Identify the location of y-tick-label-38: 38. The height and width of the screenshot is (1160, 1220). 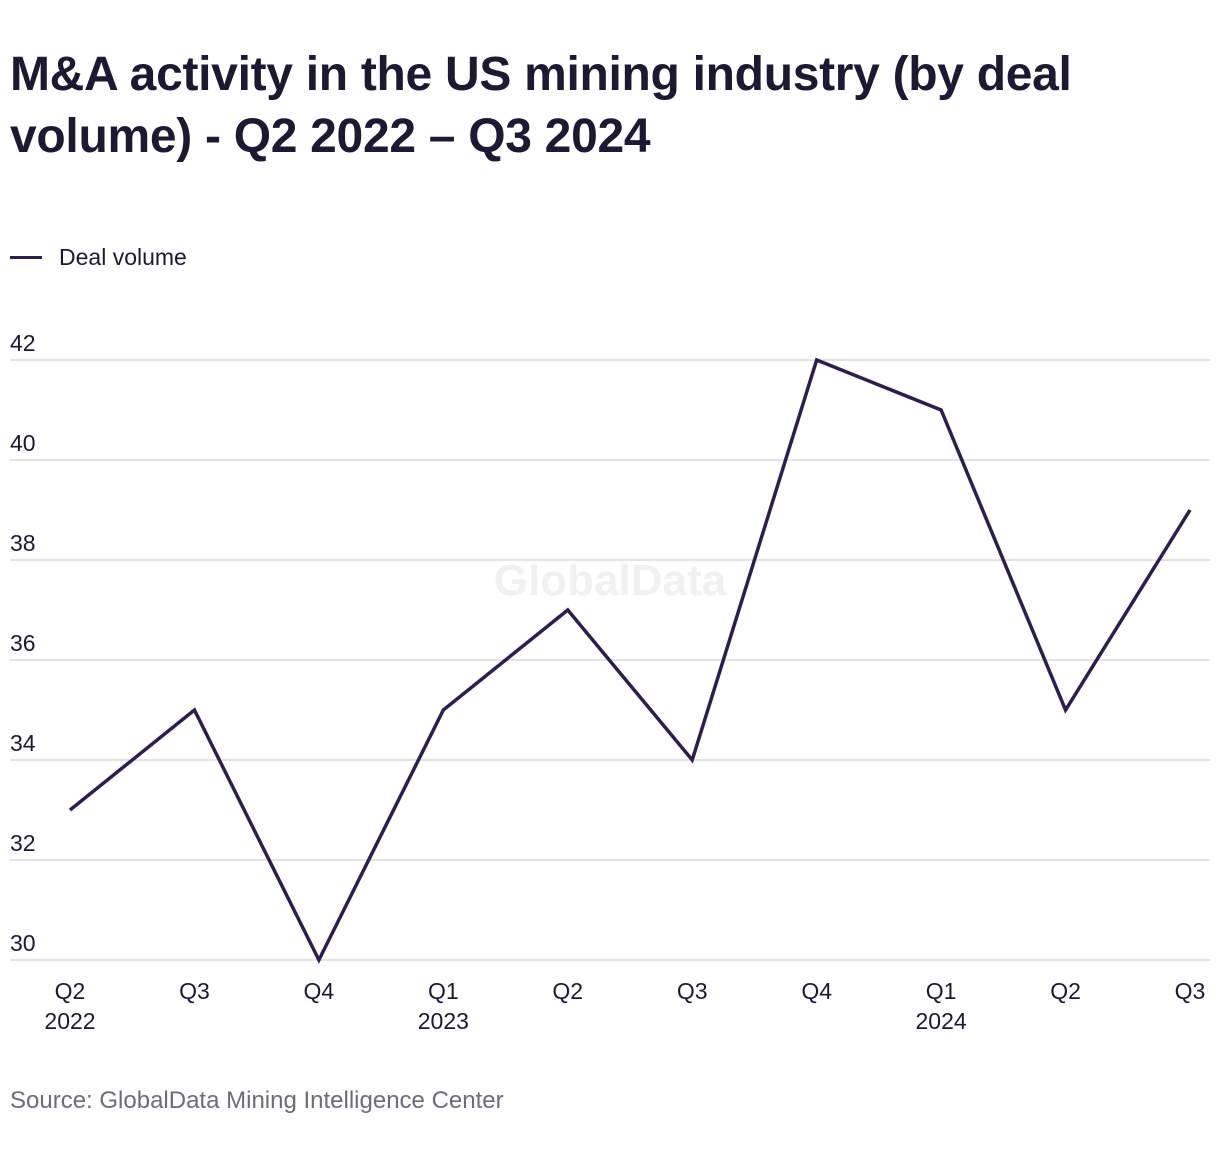
(23, 543).